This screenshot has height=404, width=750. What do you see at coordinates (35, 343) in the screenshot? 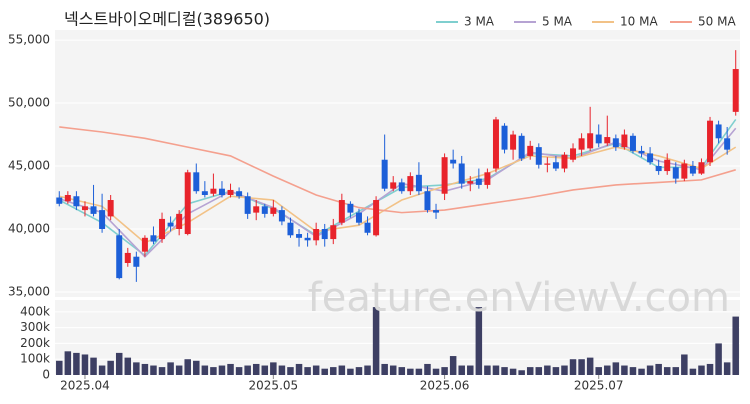
I see `y-tick-label: 200k` at bounding box center [35, 343].